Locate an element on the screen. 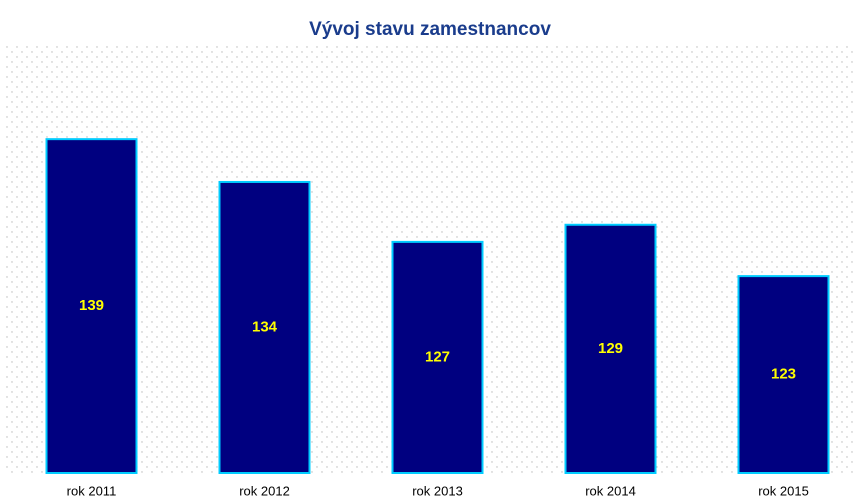  chart-title: Vývoj stavu zamestnancov is located at coordinates (430, 29).